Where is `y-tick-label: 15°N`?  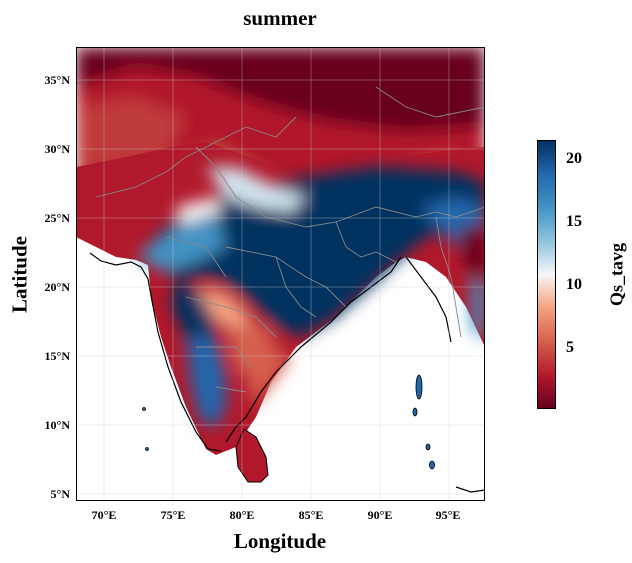
y-tick-label: 15°N is located at coordinates (40, 356).